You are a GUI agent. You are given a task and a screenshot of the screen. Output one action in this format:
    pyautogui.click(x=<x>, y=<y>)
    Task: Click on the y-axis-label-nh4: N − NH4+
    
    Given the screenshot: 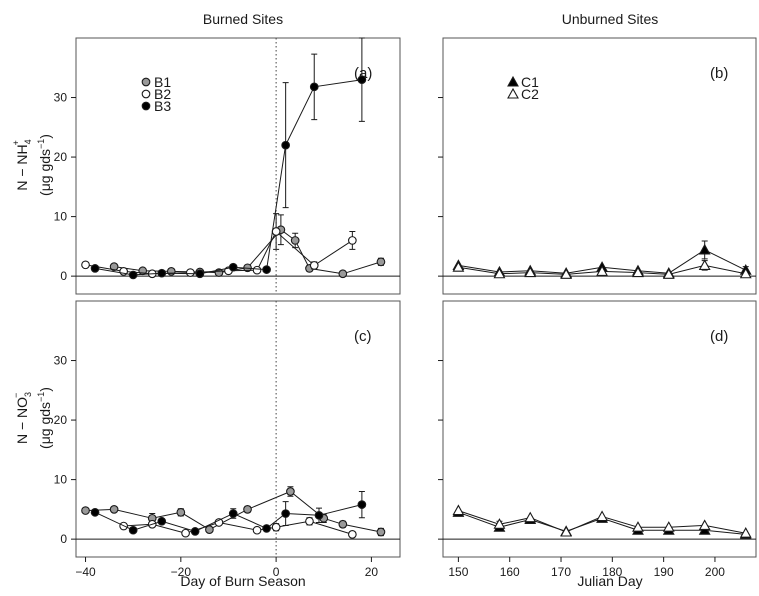 What is the action you would take?
    pyautogui.click(x=22, y=164)
    